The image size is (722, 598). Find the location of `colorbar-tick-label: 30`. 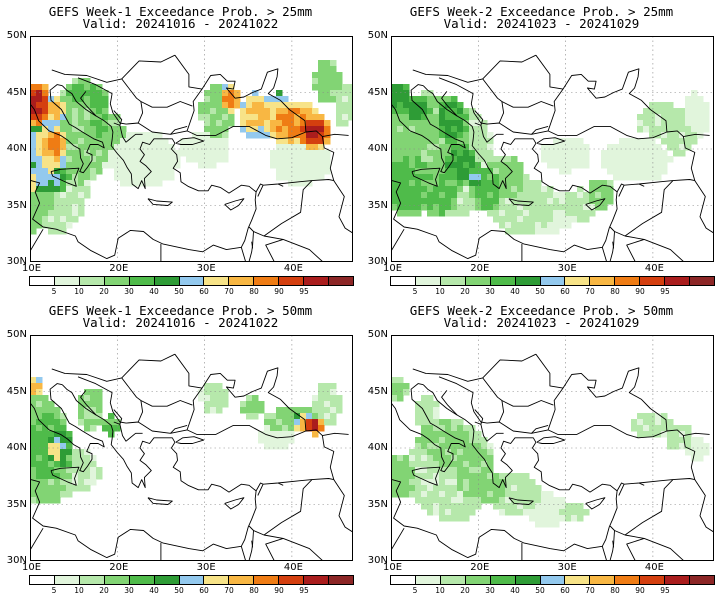

colorbar-tick-label: 30 is located at coordinates (490, 291).